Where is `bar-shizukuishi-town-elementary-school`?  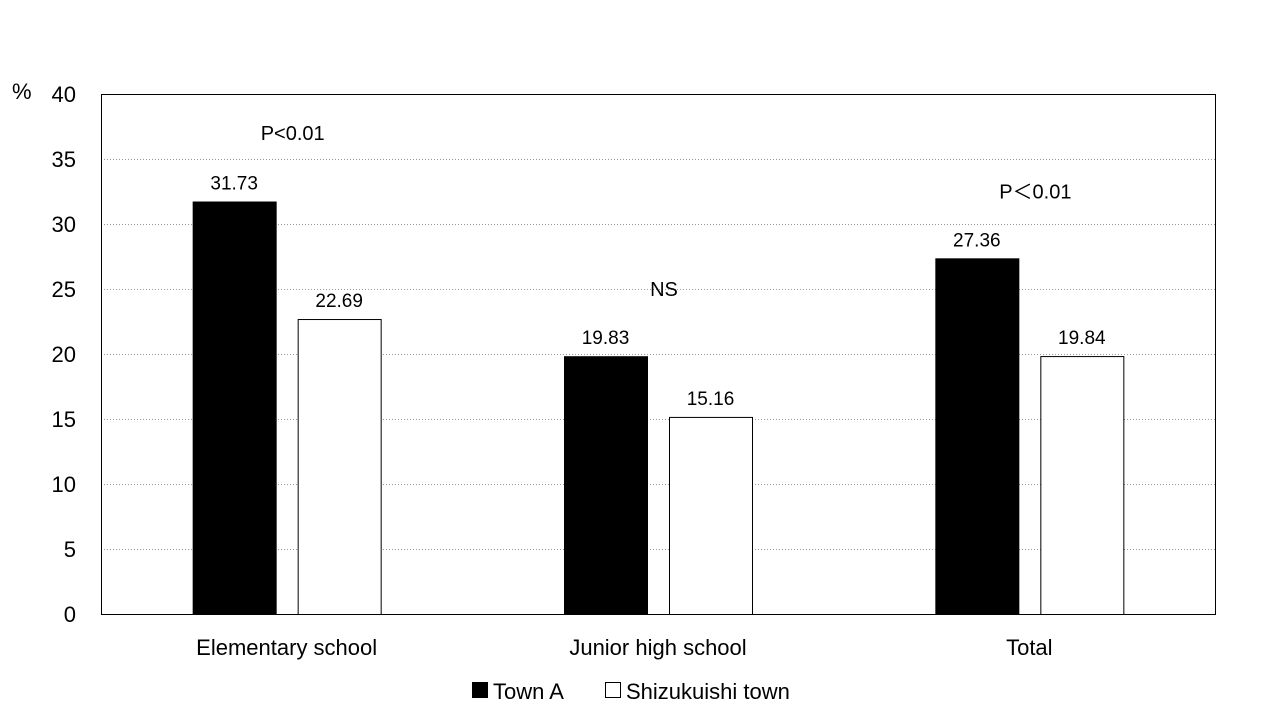 bar-shizukuishi-town-elementary-school is located at coordinates (339, 467).